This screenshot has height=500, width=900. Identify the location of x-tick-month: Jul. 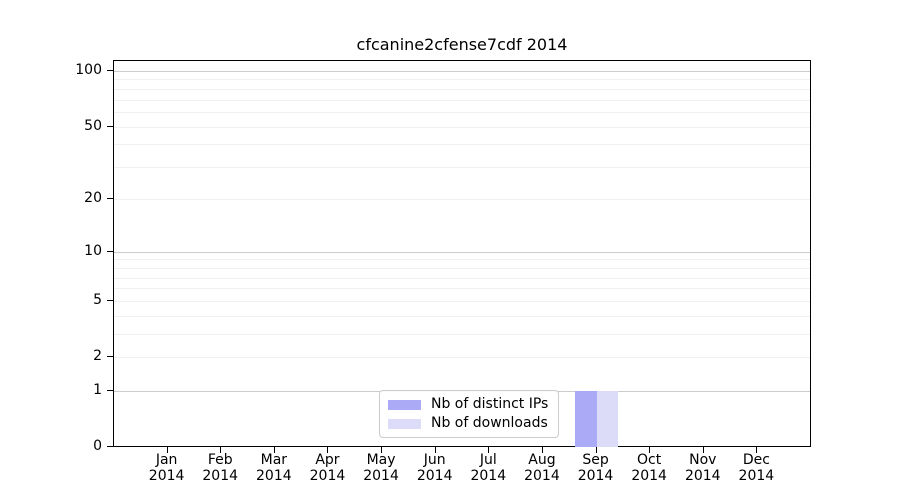
(488, 460).